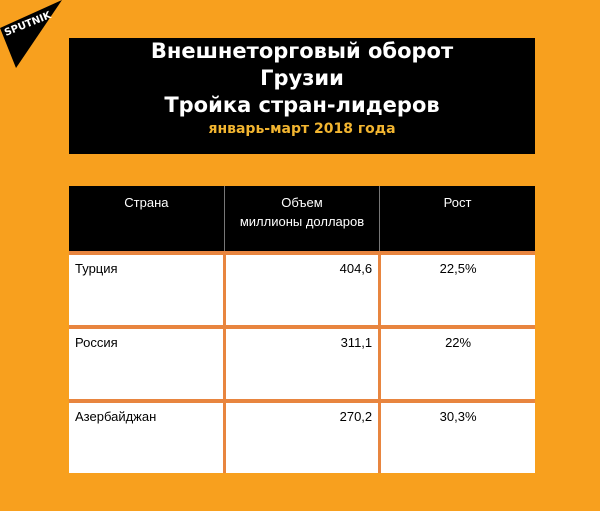  I want to click on header-country: Страна, so click(147, 219).